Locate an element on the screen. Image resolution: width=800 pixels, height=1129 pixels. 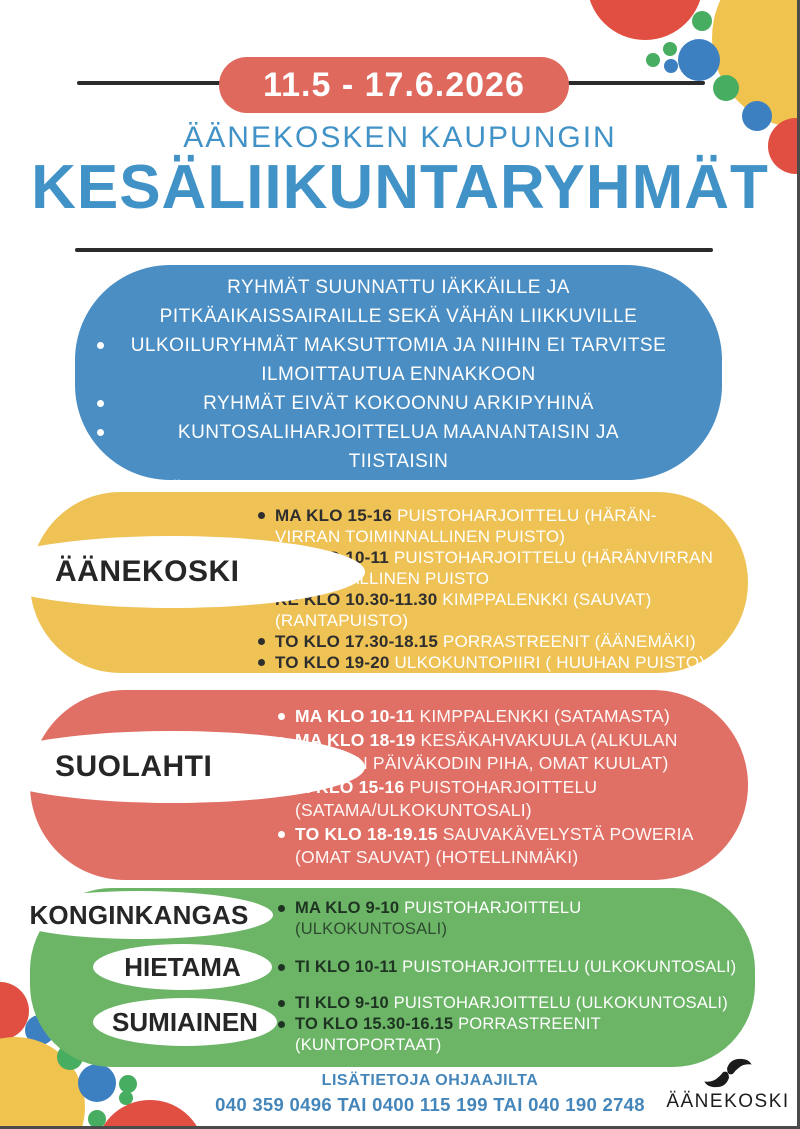
section-label-text: HIETAMA is located at coordinates (182, 966).